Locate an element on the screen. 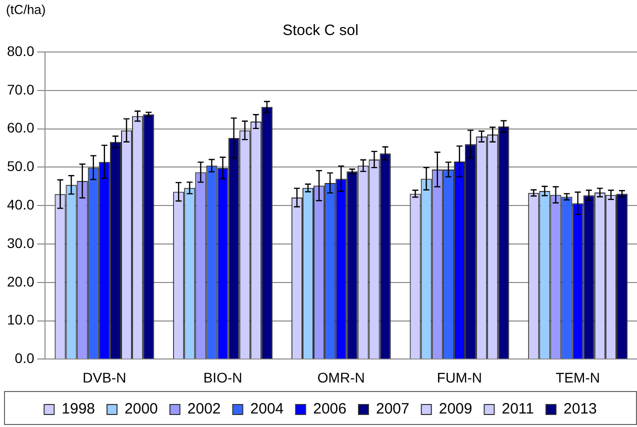 Image resolution: width=637 pixels, height=427 pixels. legend-label: 2000 is located at coordinates (141, 409).